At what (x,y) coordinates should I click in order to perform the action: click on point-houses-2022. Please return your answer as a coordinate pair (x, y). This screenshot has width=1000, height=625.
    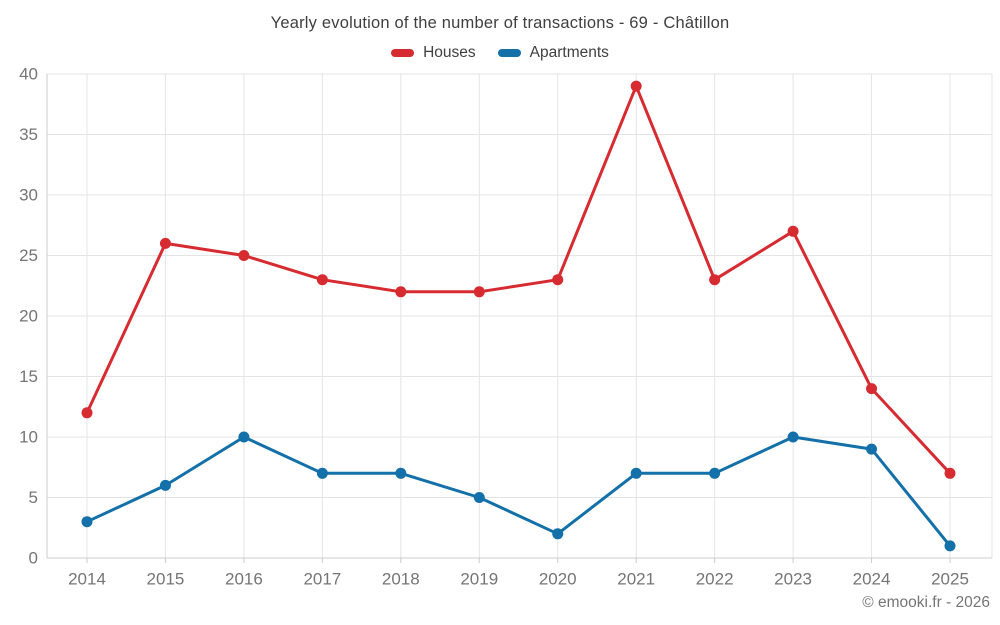
    Looking at the image, I should click on (715, 280).